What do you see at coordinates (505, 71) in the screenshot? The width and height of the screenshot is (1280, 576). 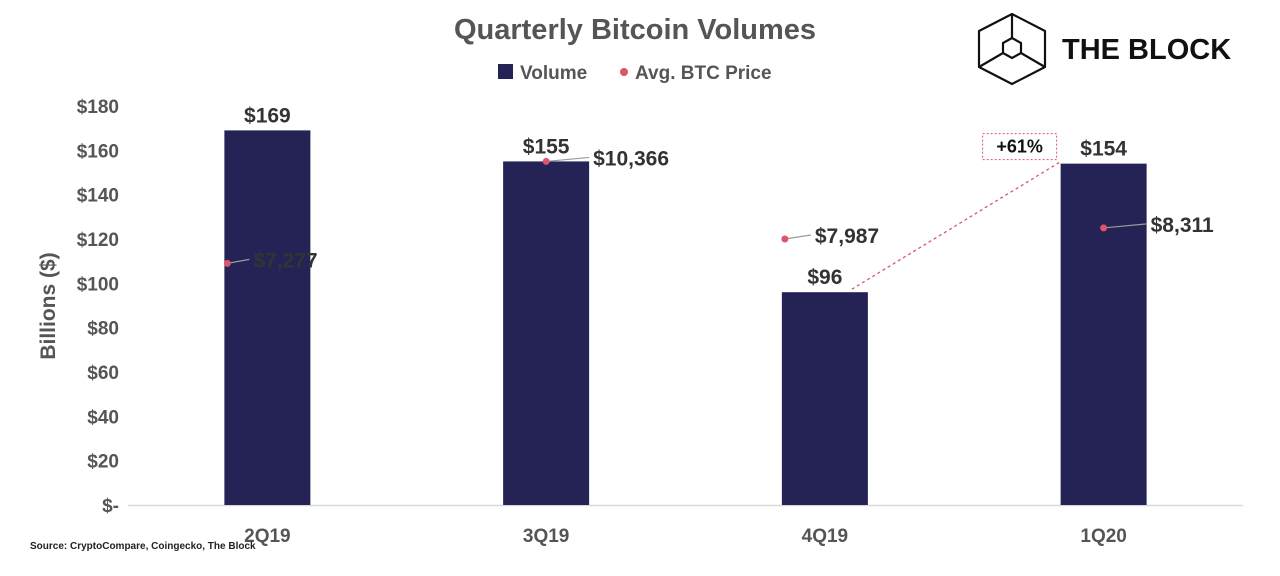 I see `legend-swatch-volume` at bounding box center [505, 71].